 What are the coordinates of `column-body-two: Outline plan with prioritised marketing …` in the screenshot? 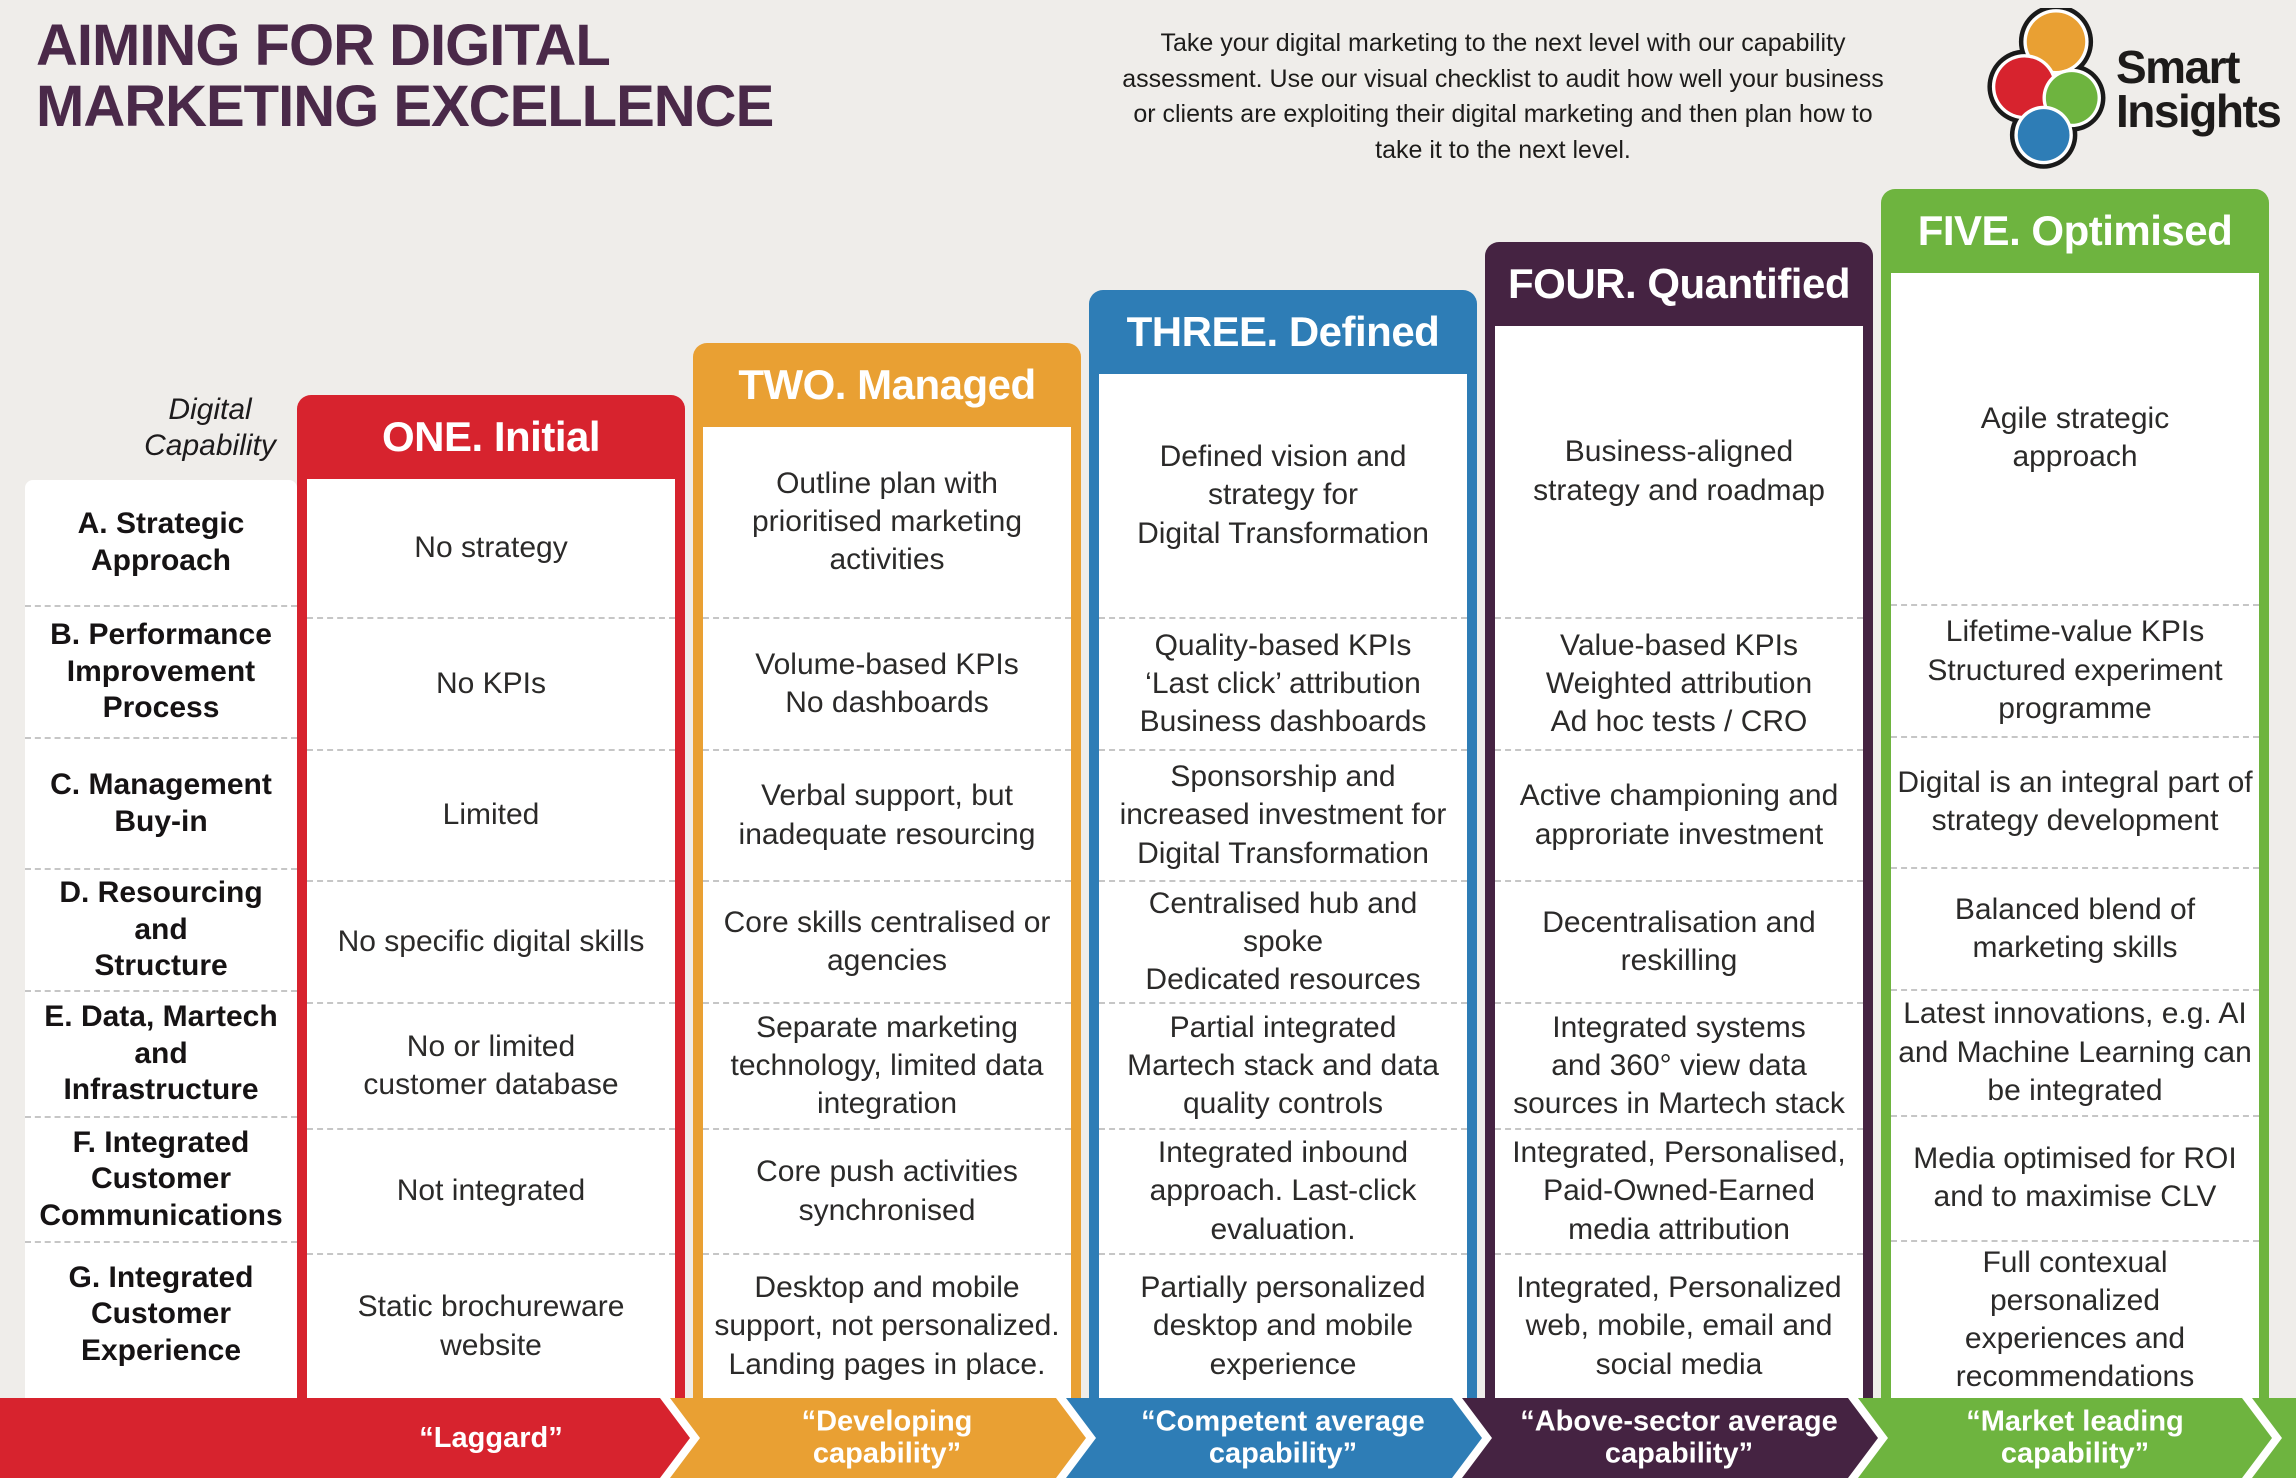 It's located at (887, 912).